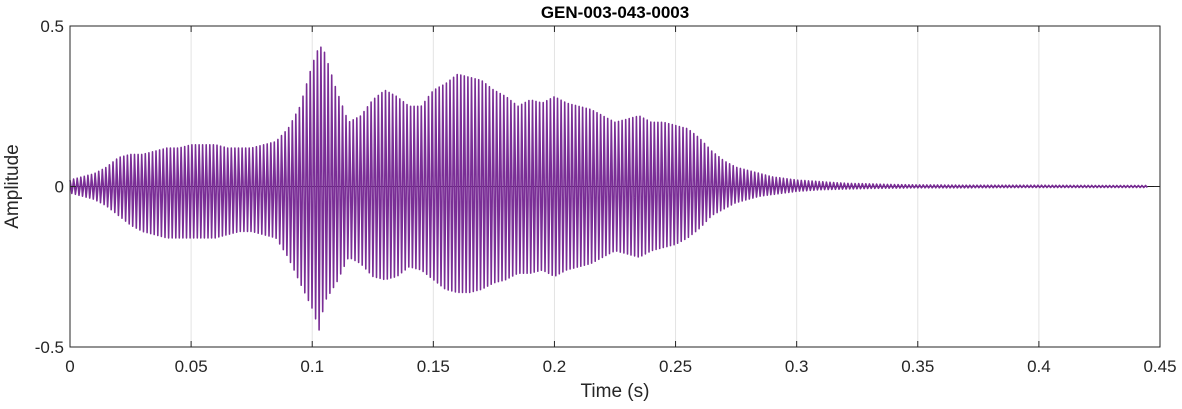 This screenshot has height=409, width=1182. Describe the element at coordinates (1159, 366) in the screenshot. I see `x-tick-label: 0.45` at that location.